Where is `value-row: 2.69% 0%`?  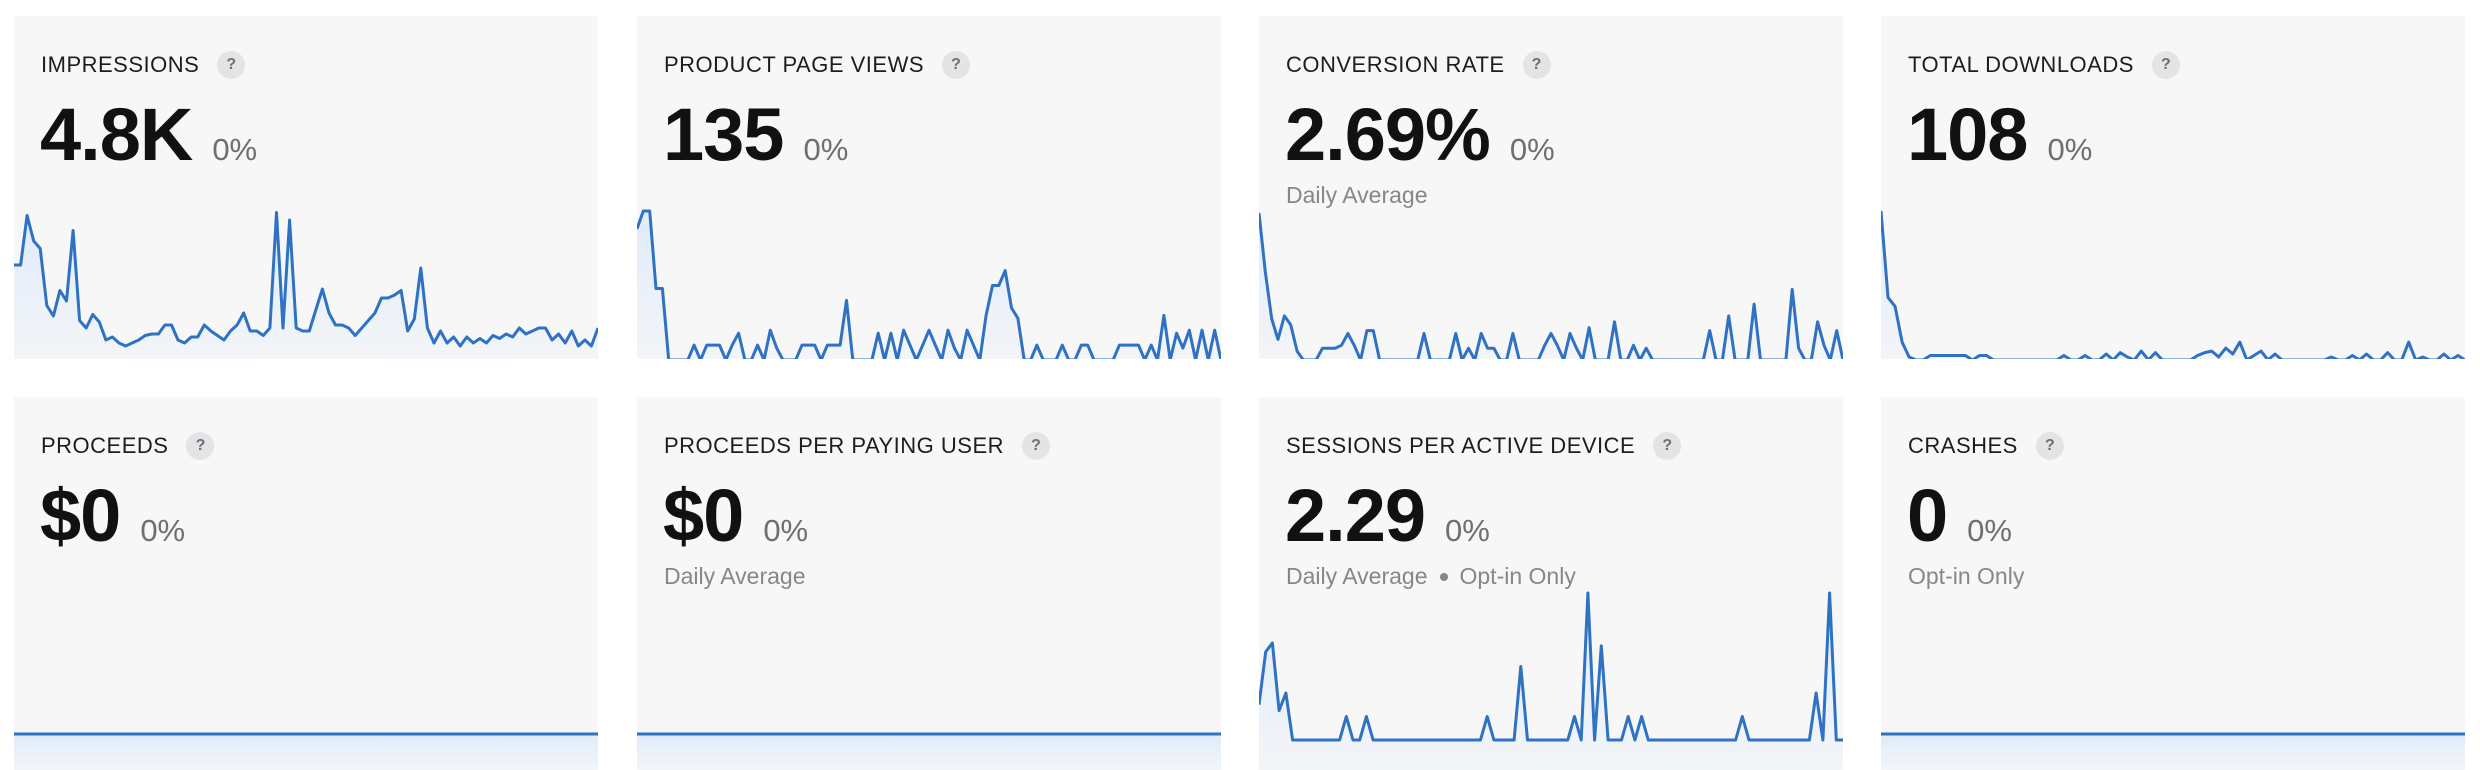
value-row: 2.69% 0% is located at coordinates (1420, 135).